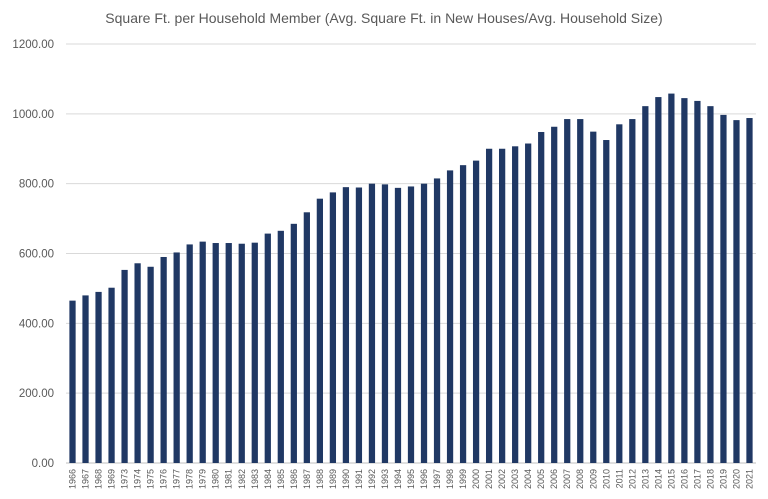 This screenshot has height=499, width=768. Describe the element at coordinates (125, 479) in the screenshot. I see `x-tick-label: 1973` at that location.